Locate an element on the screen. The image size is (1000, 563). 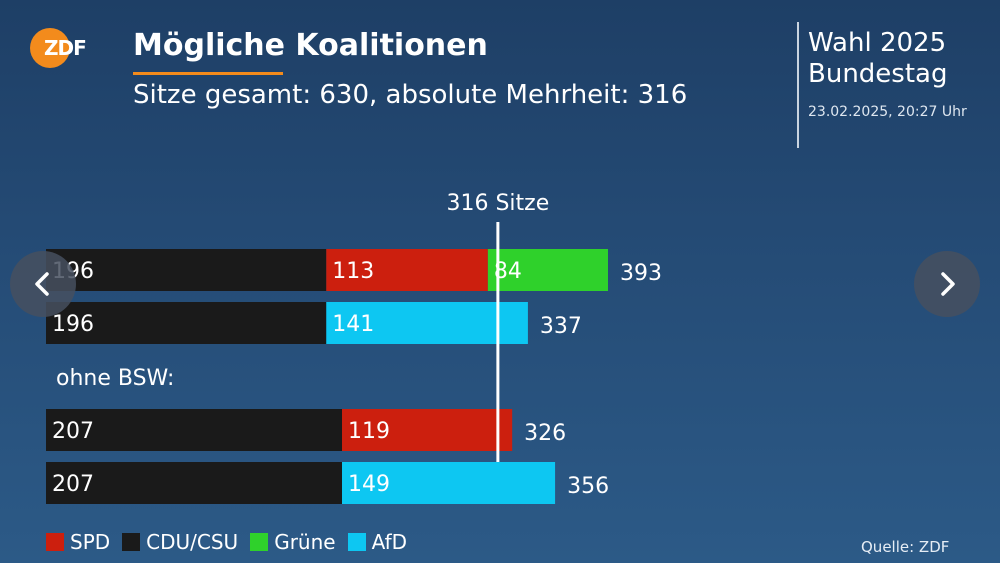
bar-segment-grüne is located at coordinates (547, 270).